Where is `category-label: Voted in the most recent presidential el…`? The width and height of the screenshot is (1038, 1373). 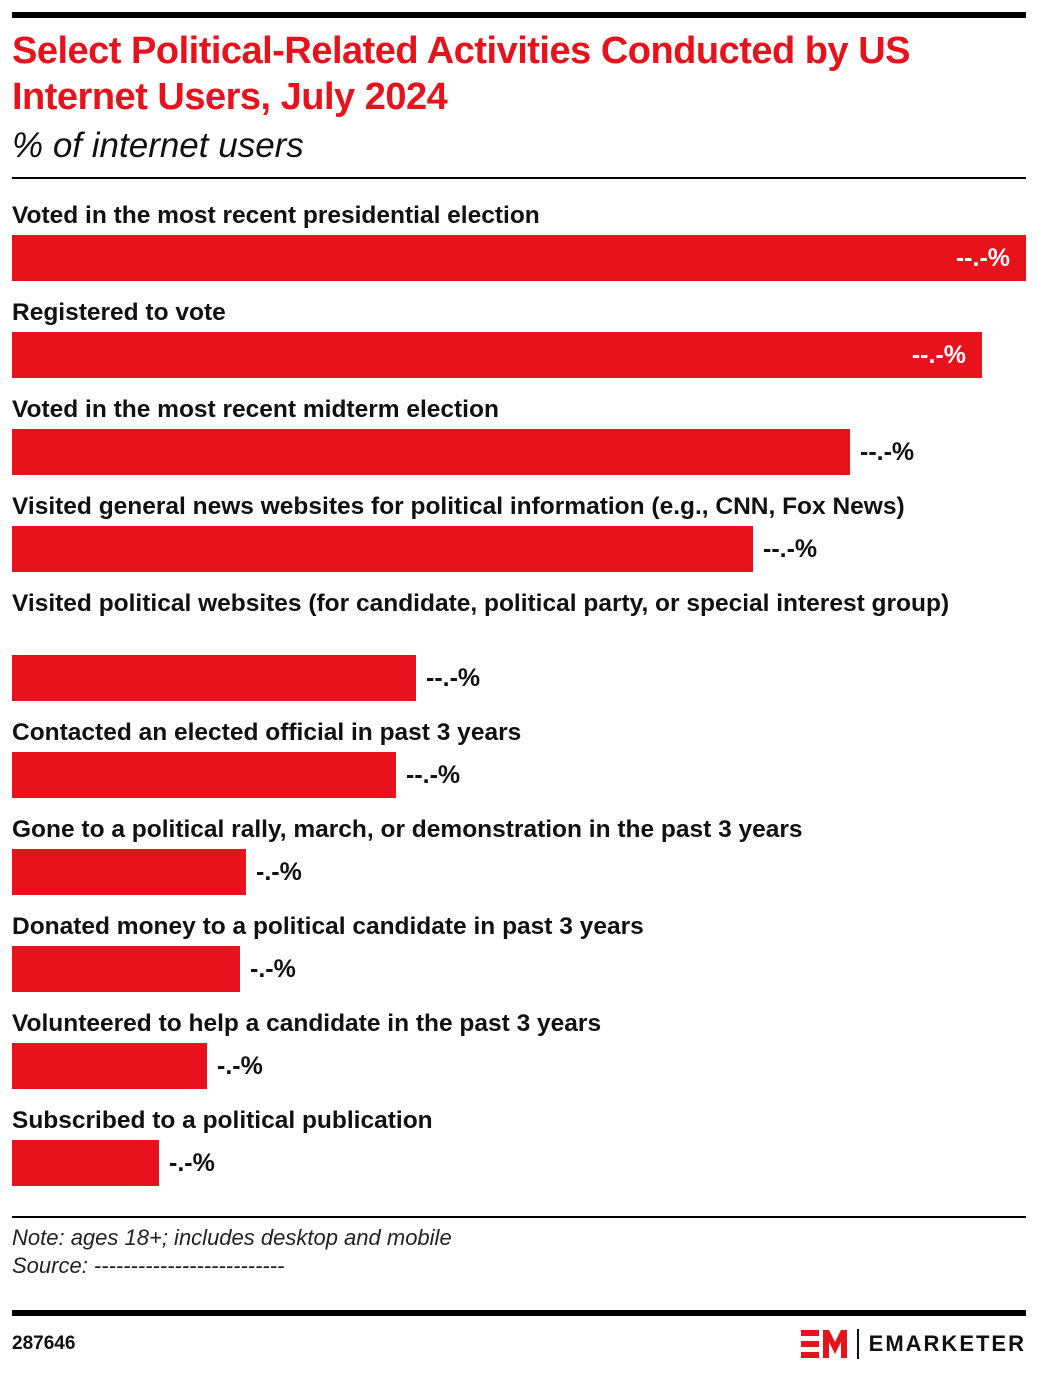 category-label: Voted in the most recent presidential el… is located at coordinates (276, 215).